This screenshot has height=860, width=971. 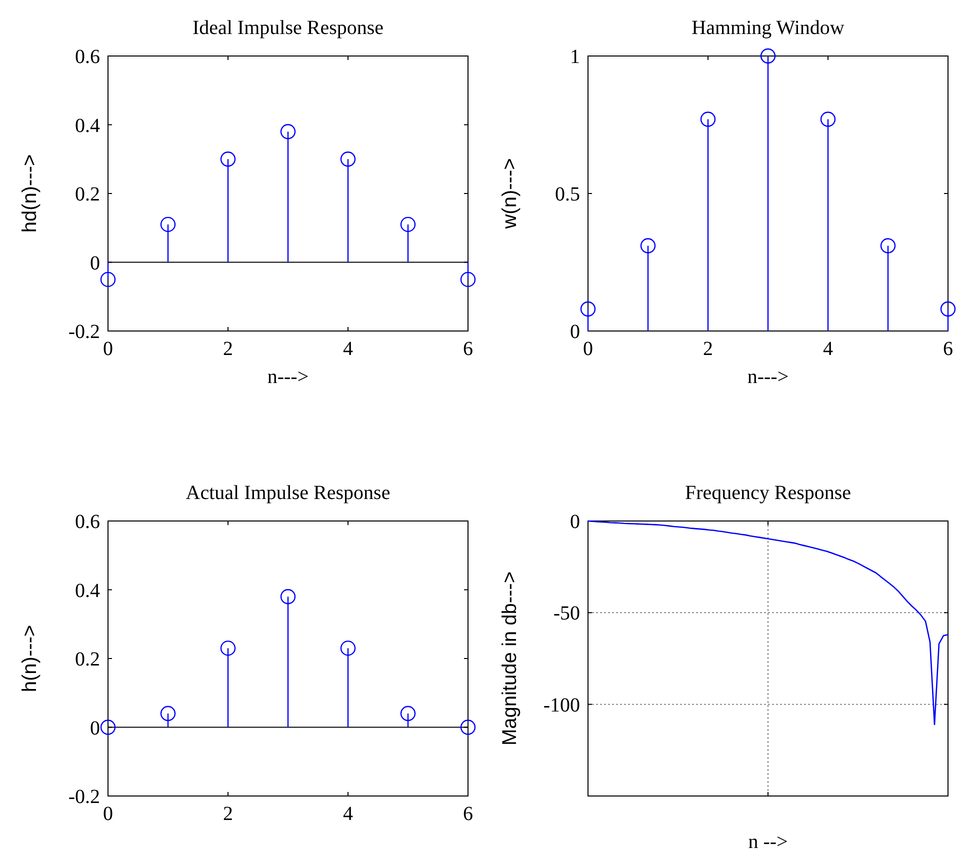 What do you see at coordinates (30, 193) in the screenshot?
I see `y-axis-title: hd(n)--->` at bounding box center [30, 193].